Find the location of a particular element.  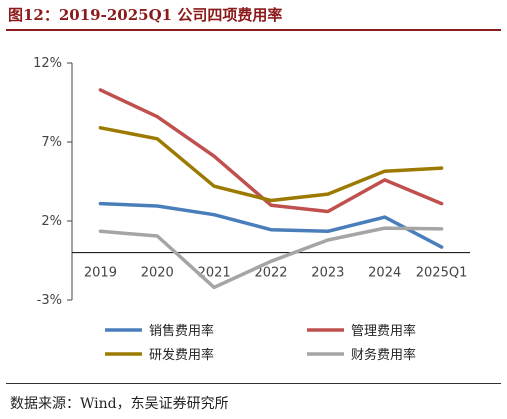

x-tick-label: 2022 is located at coordinates (270, 273).